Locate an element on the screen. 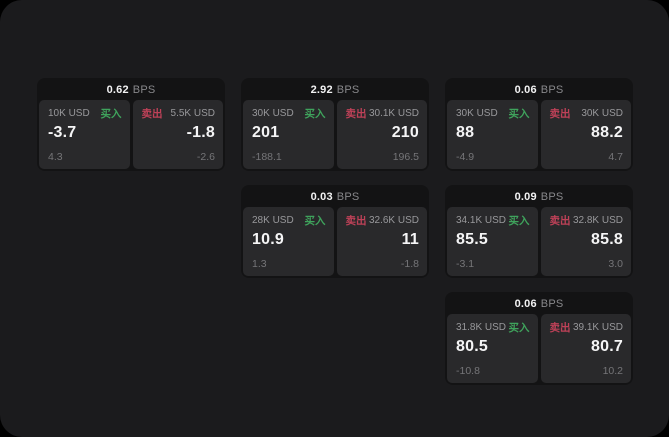 The image size is (669, 437). buy-tile: 28K USD 买入 10.9 1.3 is located at coordinates (288, 241).